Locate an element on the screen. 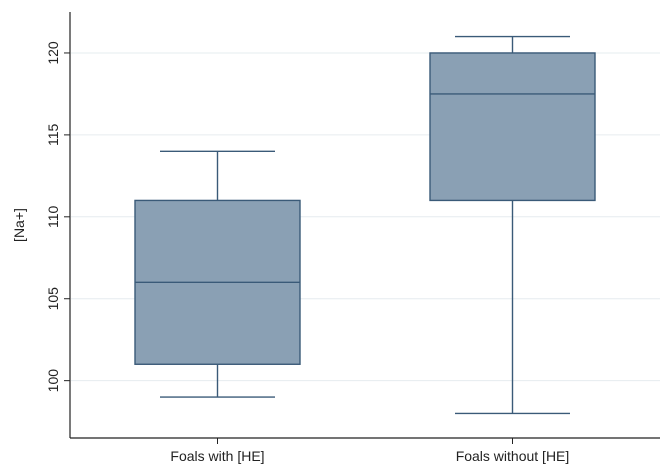  y-tick-label: 115 is located at coordinates (53, 135).